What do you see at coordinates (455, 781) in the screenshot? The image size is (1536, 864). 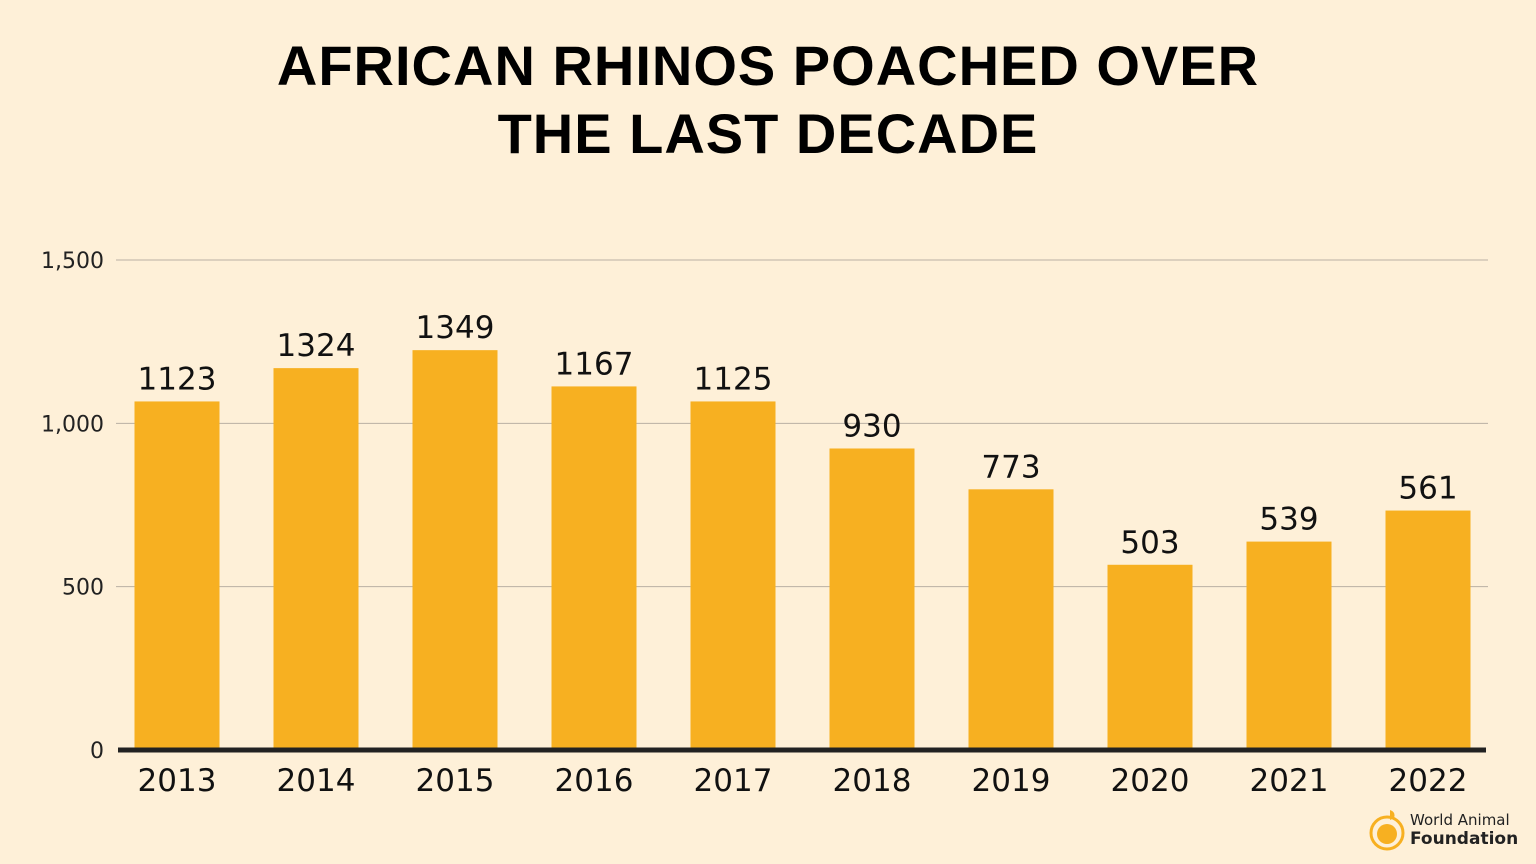 I see `x-tick-label: 2015` at bounding box center [455, 781].